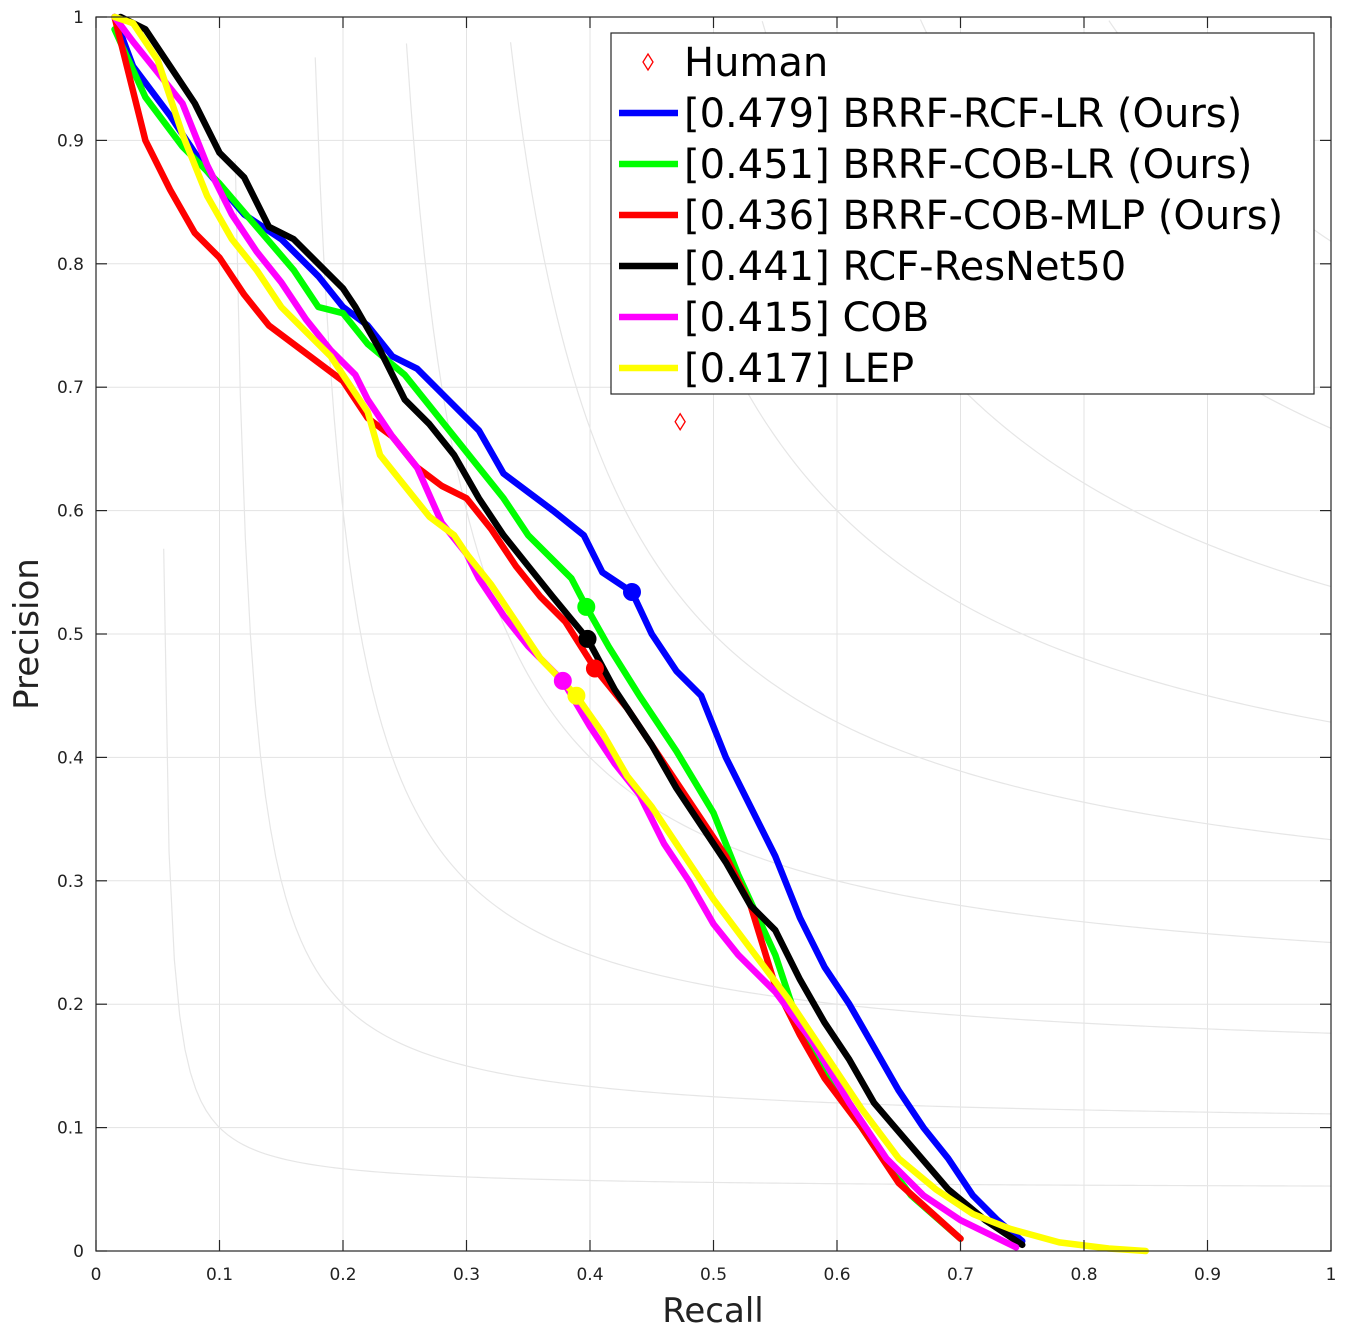 The image size is (1346, 1333). What do you see at coordinates (70, 635) in the screenshot?
I see `y-tick-label: 0.5` at bounding box center [70, 635].